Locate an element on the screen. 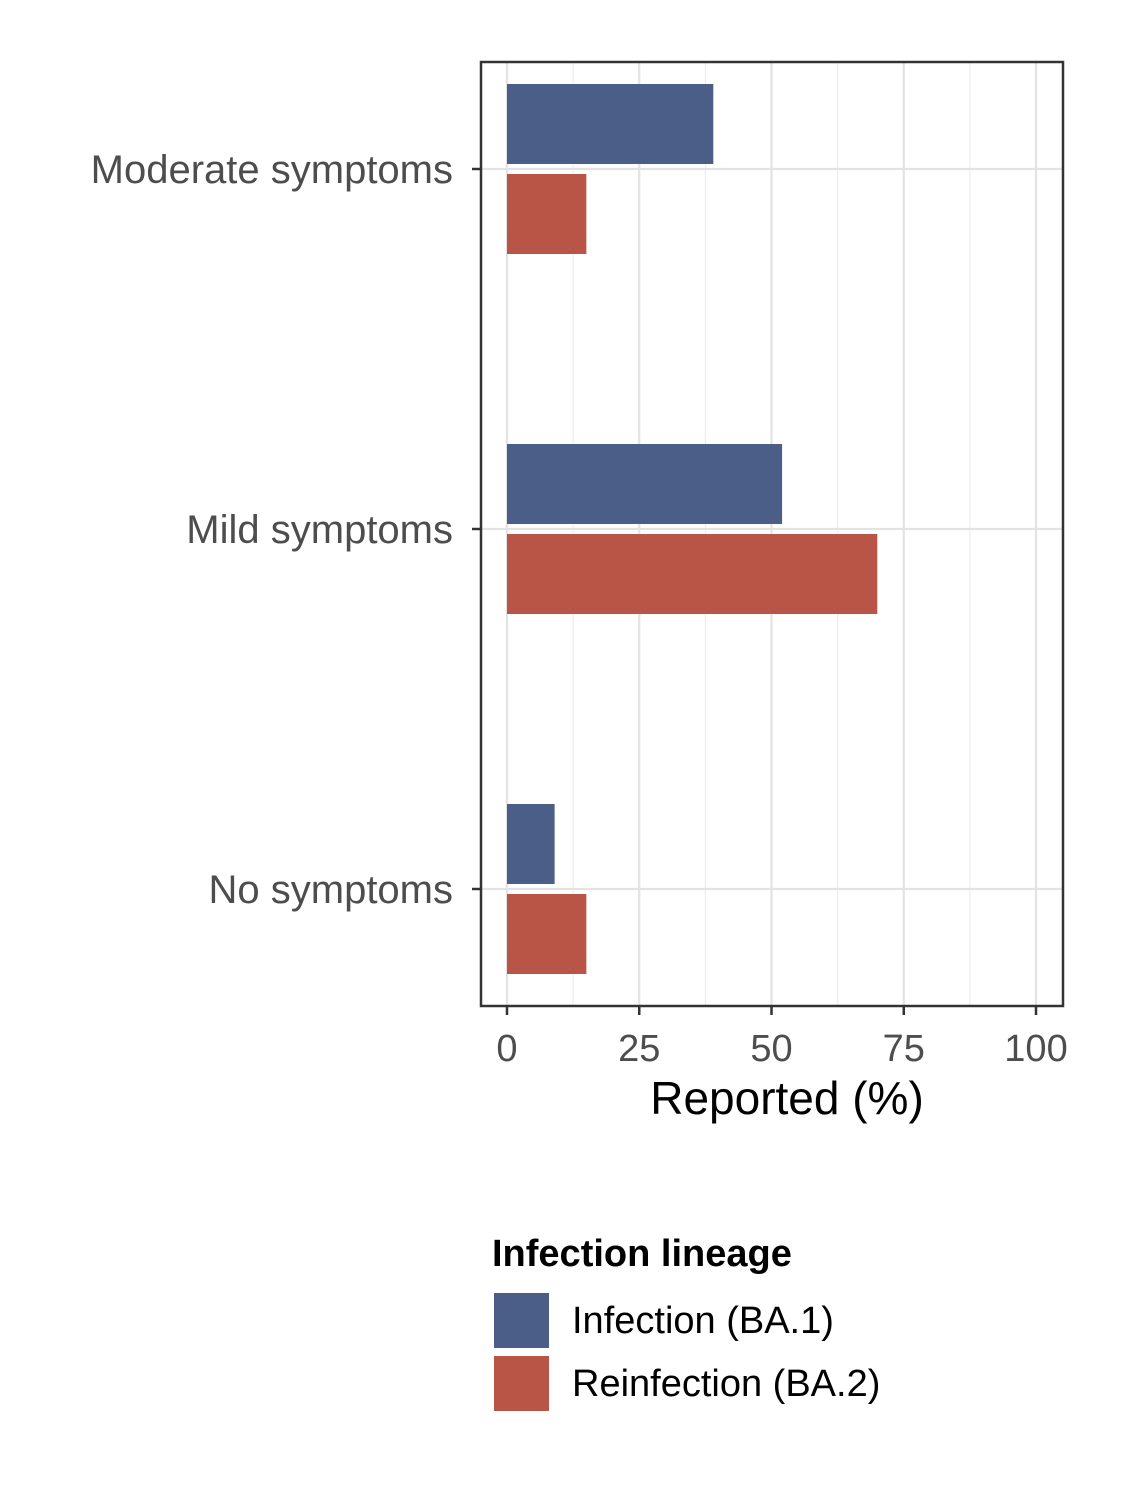 This screenshot has height=1492, width=1136. legend-title: Infection lineage is located at coordinates (642, 1254).